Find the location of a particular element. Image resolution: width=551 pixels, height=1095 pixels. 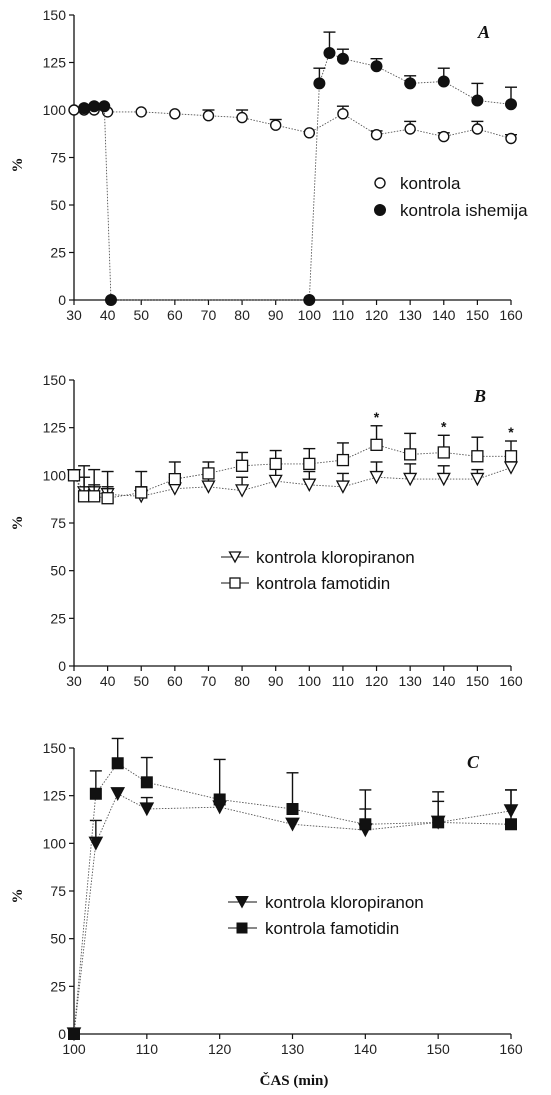

x-tick-label: 90 is located at coordinates (276, 681).